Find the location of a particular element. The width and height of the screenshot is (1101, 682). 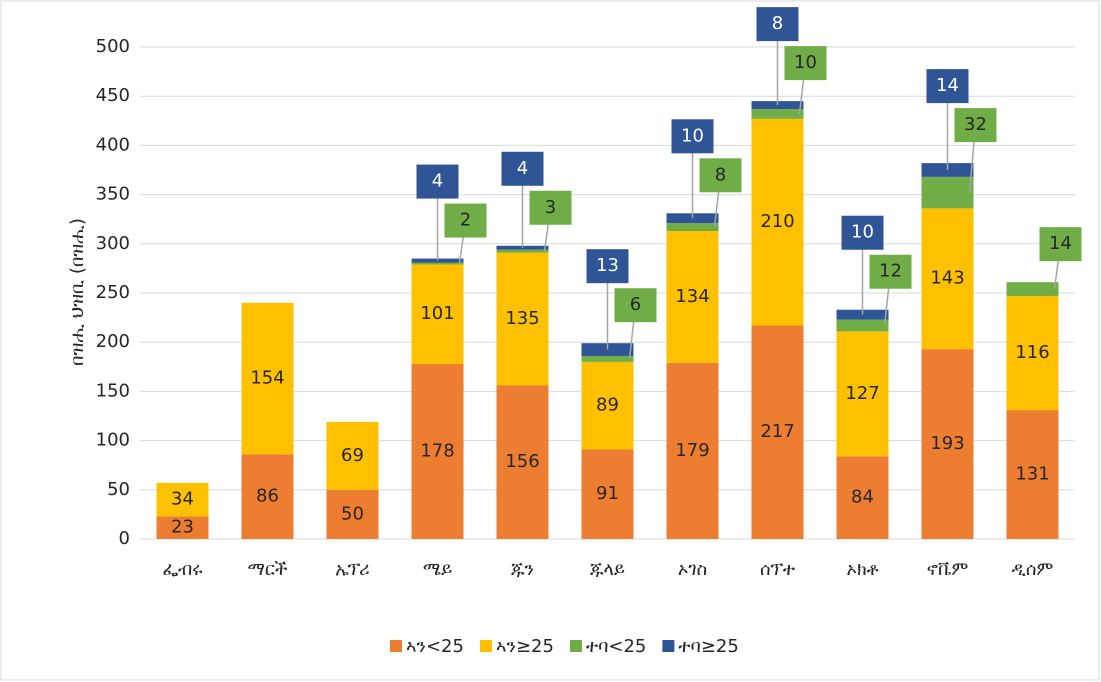

y-axis-title: በዝሒ ህዝቢ (በዝሒ) is located at coordinates (77, 292).